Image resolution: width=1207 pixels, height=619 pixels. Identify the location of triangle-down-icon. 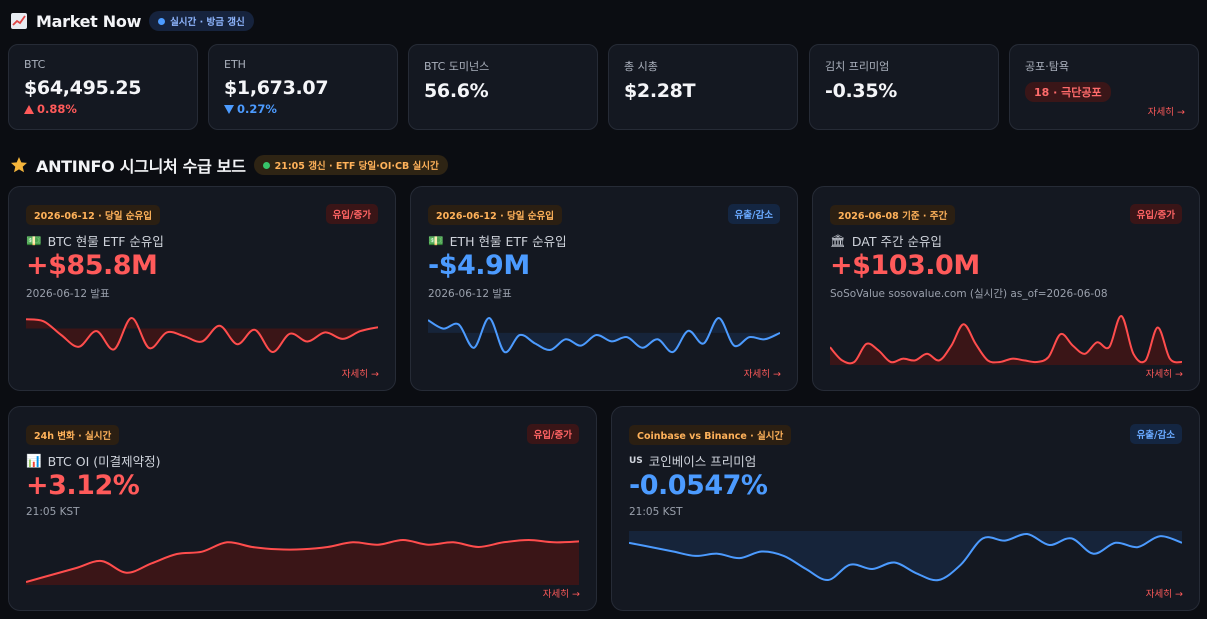
(229, 109).